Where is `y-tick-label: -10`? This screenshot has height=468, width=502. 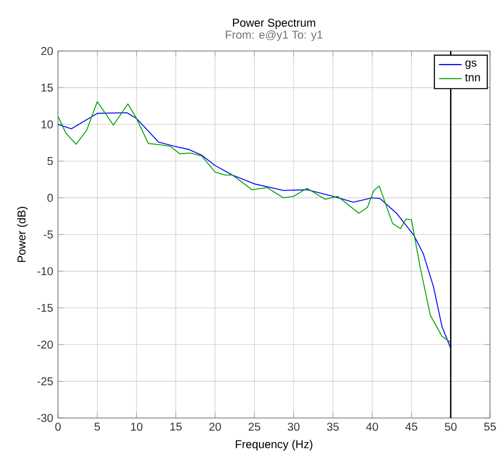
y-tick-label: -10 is located at coordinates (45, 271).